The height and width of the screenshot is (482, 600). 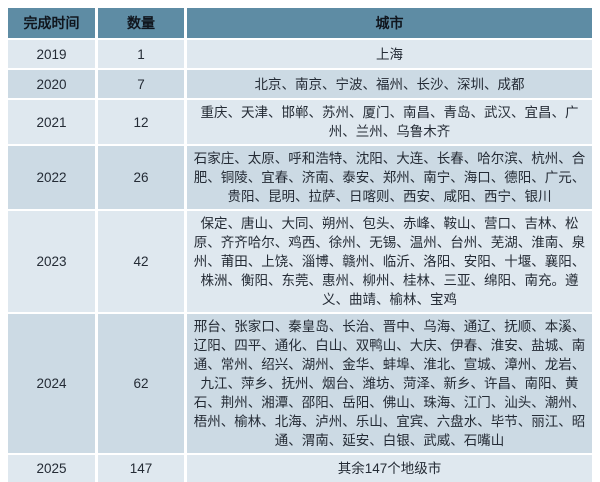 I want to click on table-header-row: 完成时间 数量 城市, so click(x=300, y=23).